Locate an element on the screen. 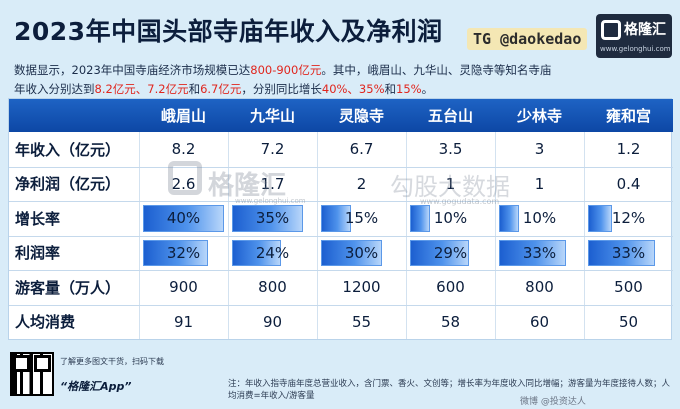  logo-g-icon is located at coordinates (611, 30).